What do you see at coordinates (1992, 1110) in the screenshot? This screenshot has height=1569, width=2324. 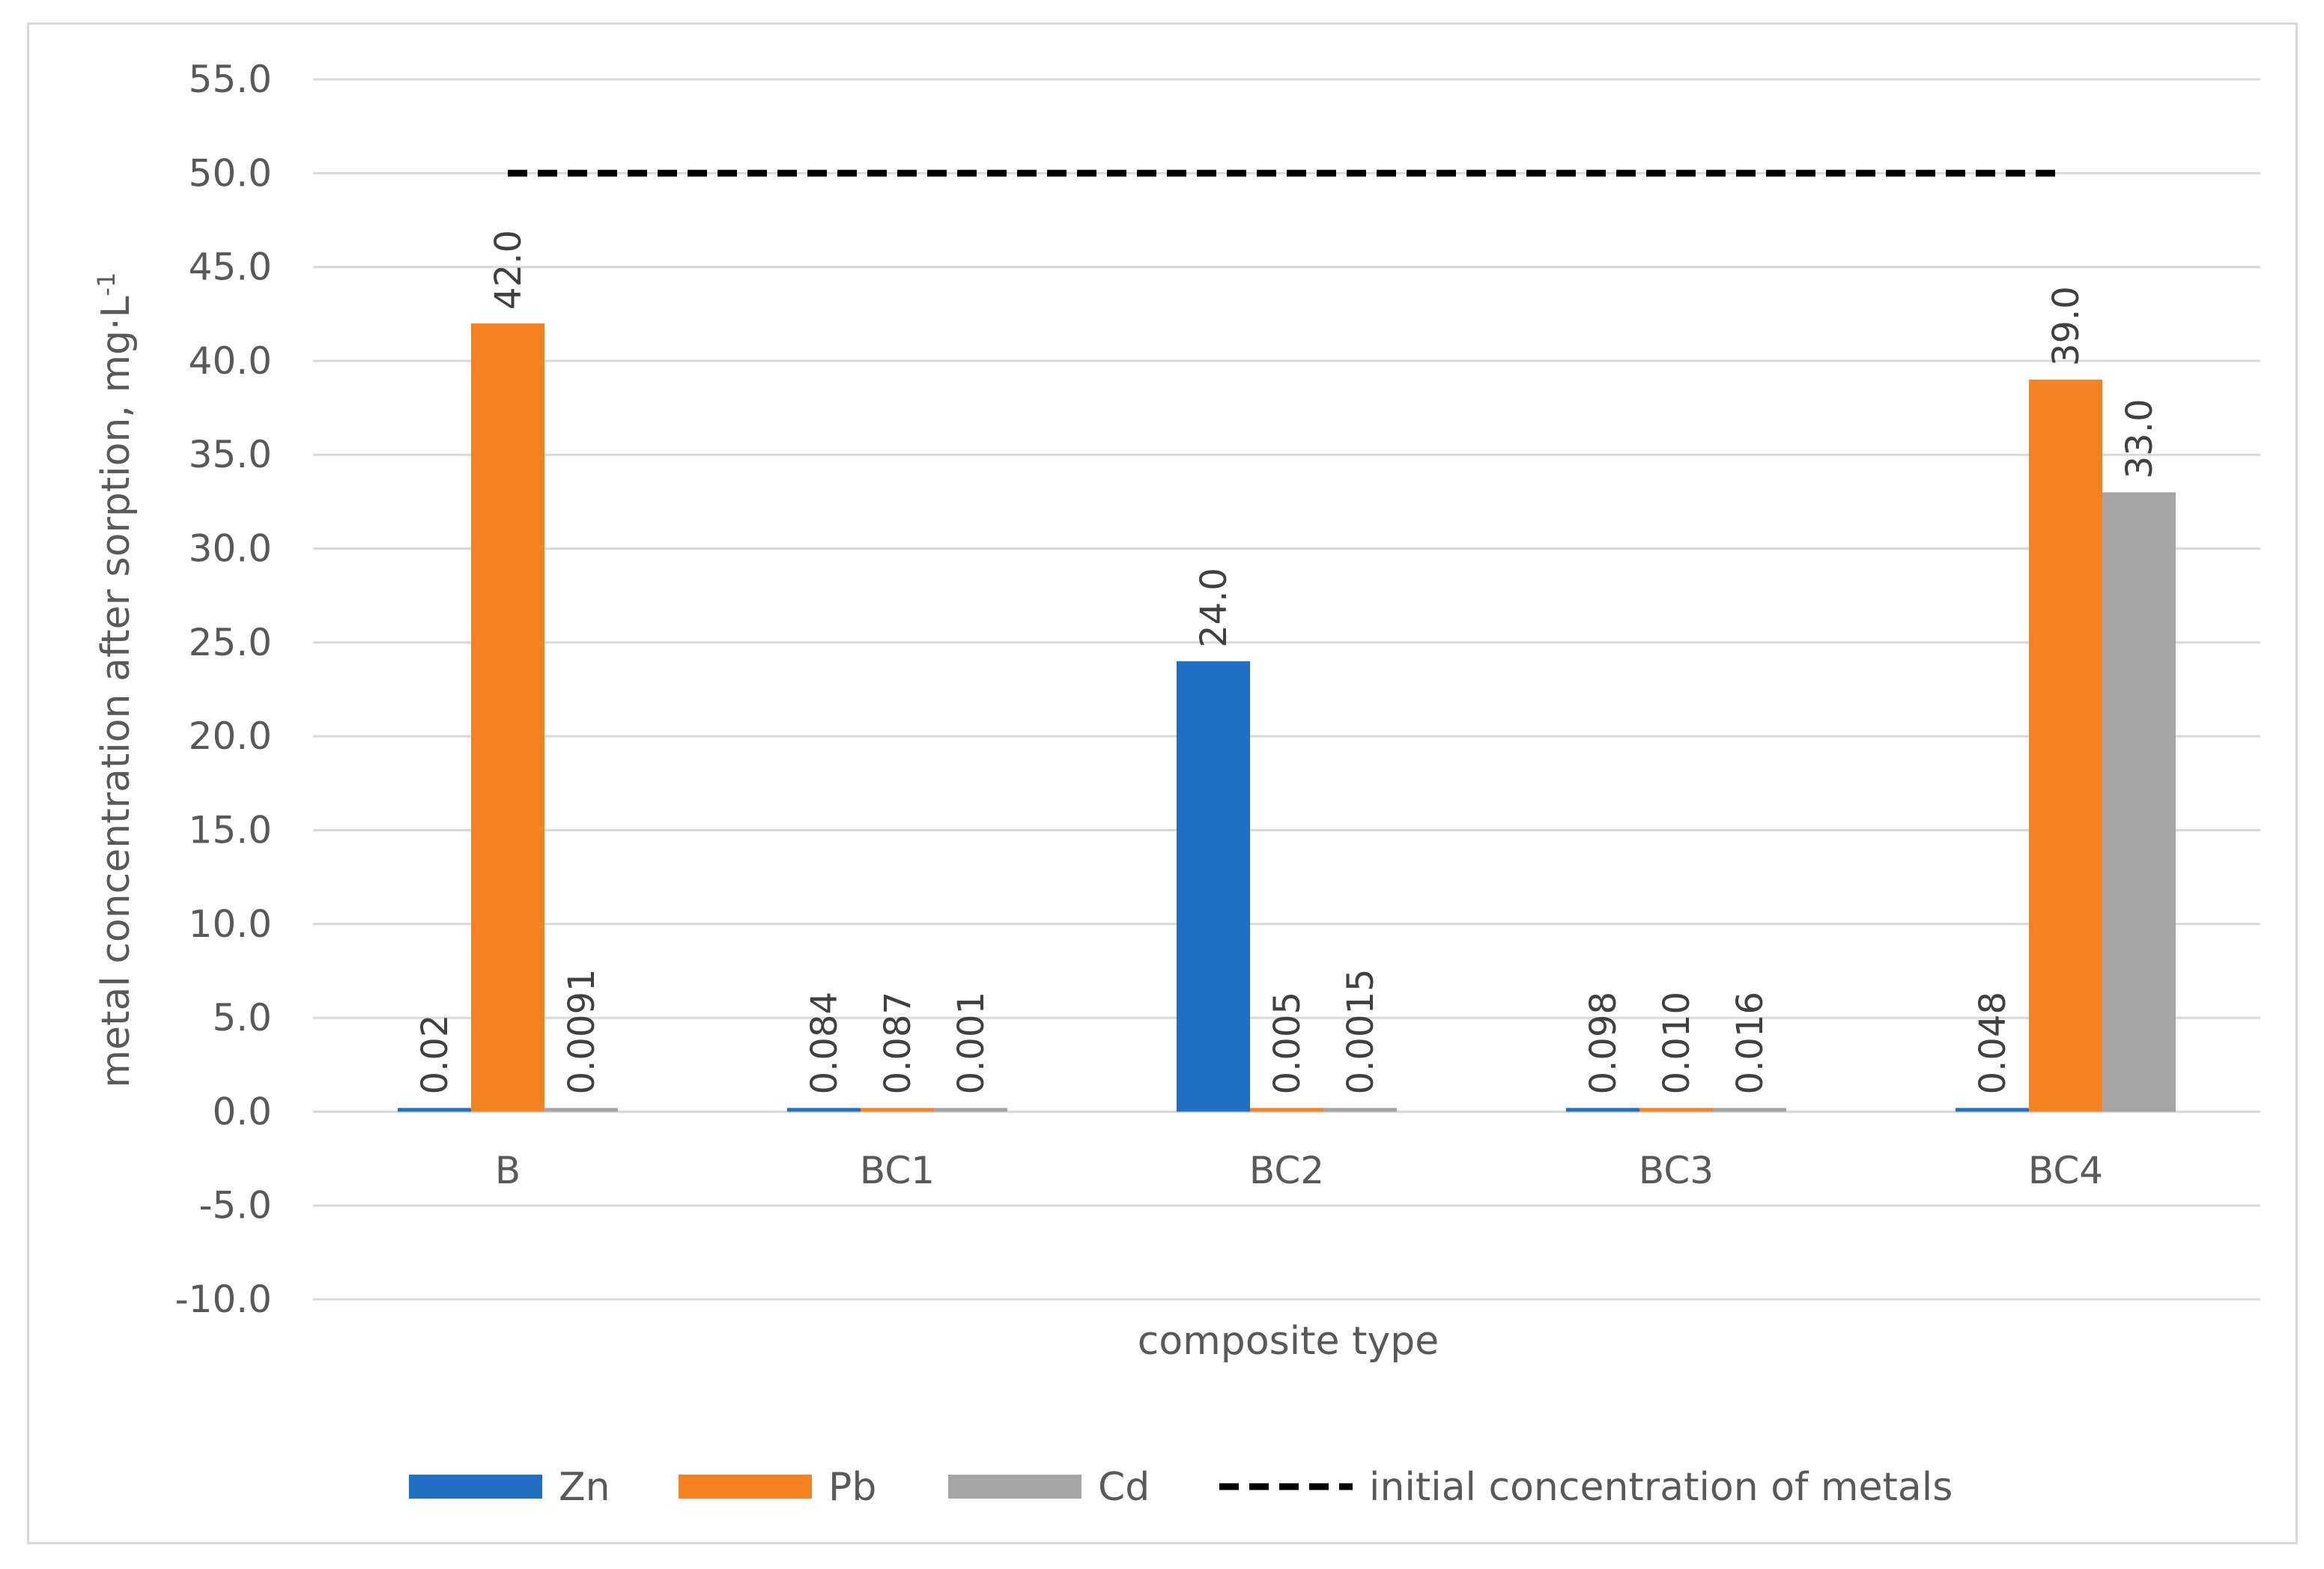 I see `bar-zn-bc4` at bounding box center [1992, 1110].